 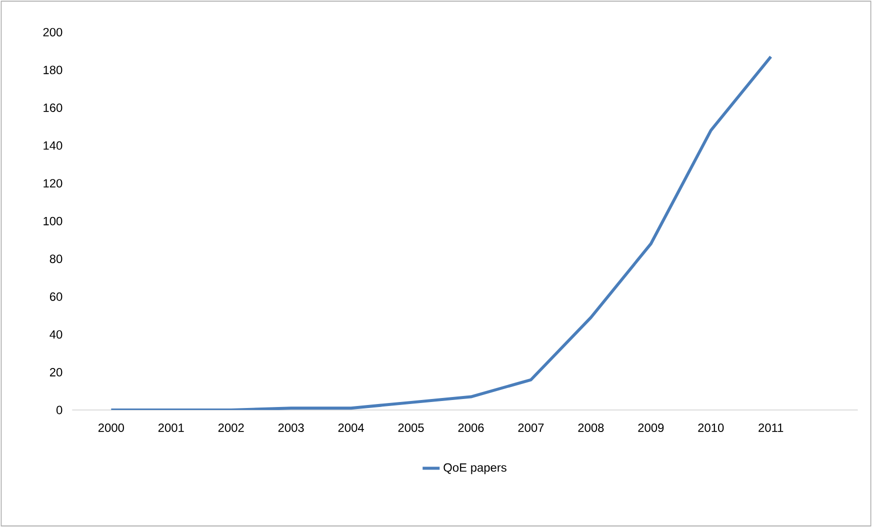 What do you see at coordinates (711, 427) in the screenshot?
I see `x-tick-label: 2010` at bounding box center [711, 427].